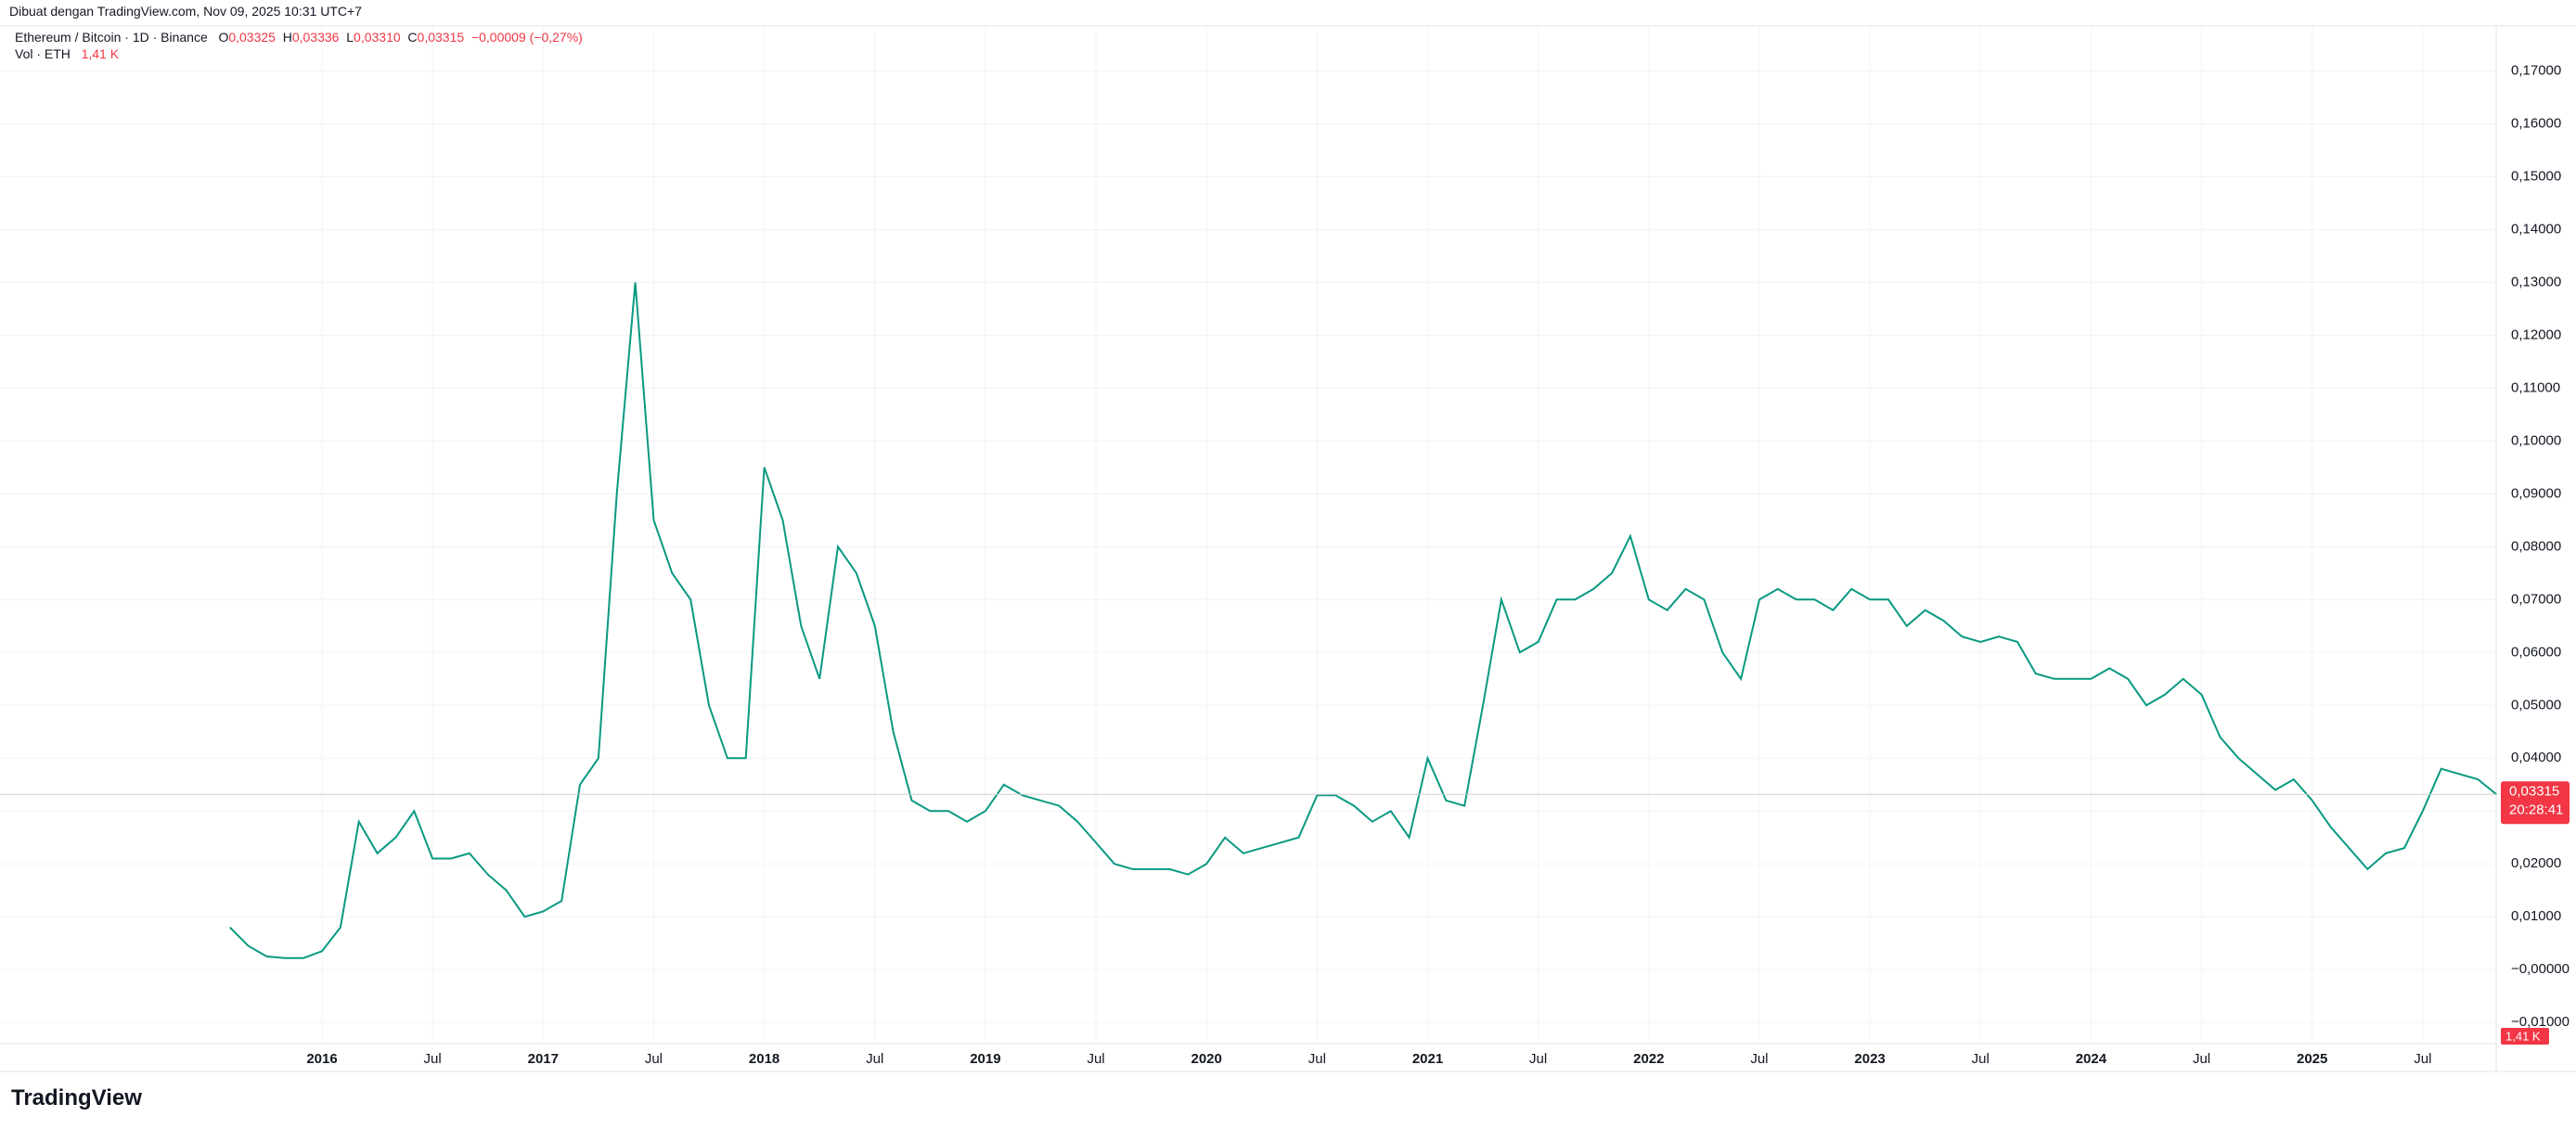 The image size is (2576, 1129). What do you see at coordinates (543, 1059) in the screenshot?
I see `x-tick-label: 2017` at bounding box center [543, 1059].